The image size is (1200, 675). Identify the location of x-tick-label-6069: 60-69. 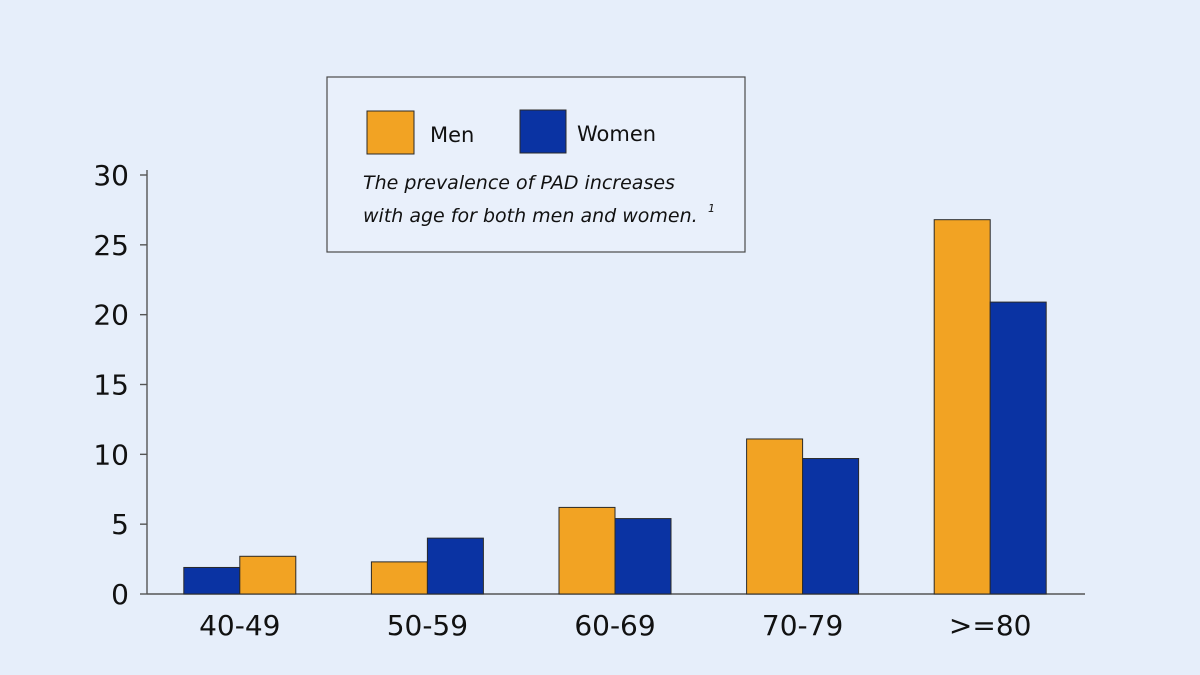
(614, 625).